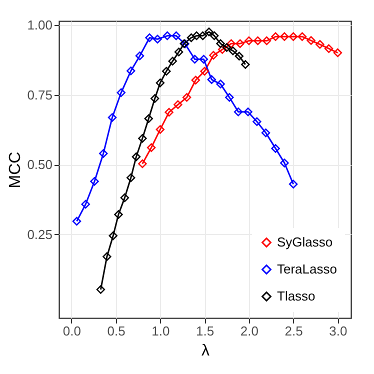 Image resolution: width=374 pixels, height=374 pixels. Describe the element at coordinates (15, 170) in the screenshot. I see `y-axis-title: MCC` at that location.